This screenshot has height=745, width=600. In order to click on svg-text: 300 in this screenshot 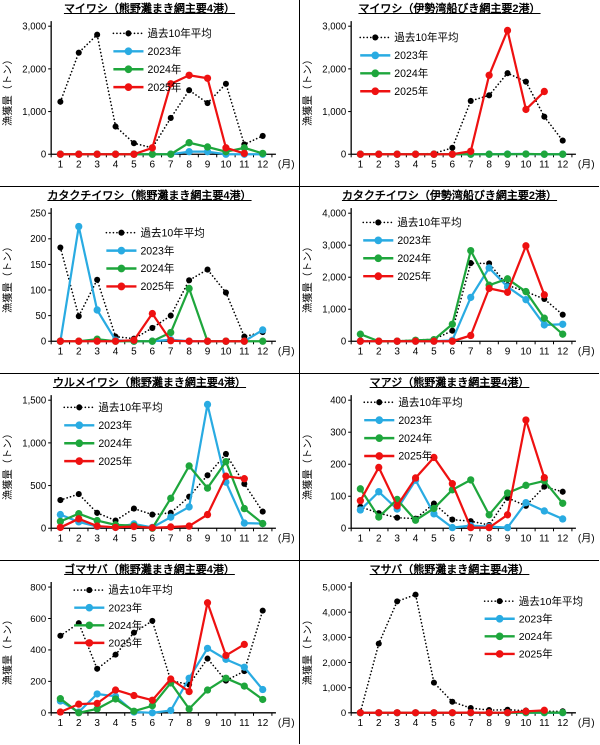, I will do `click(338, 433)`.